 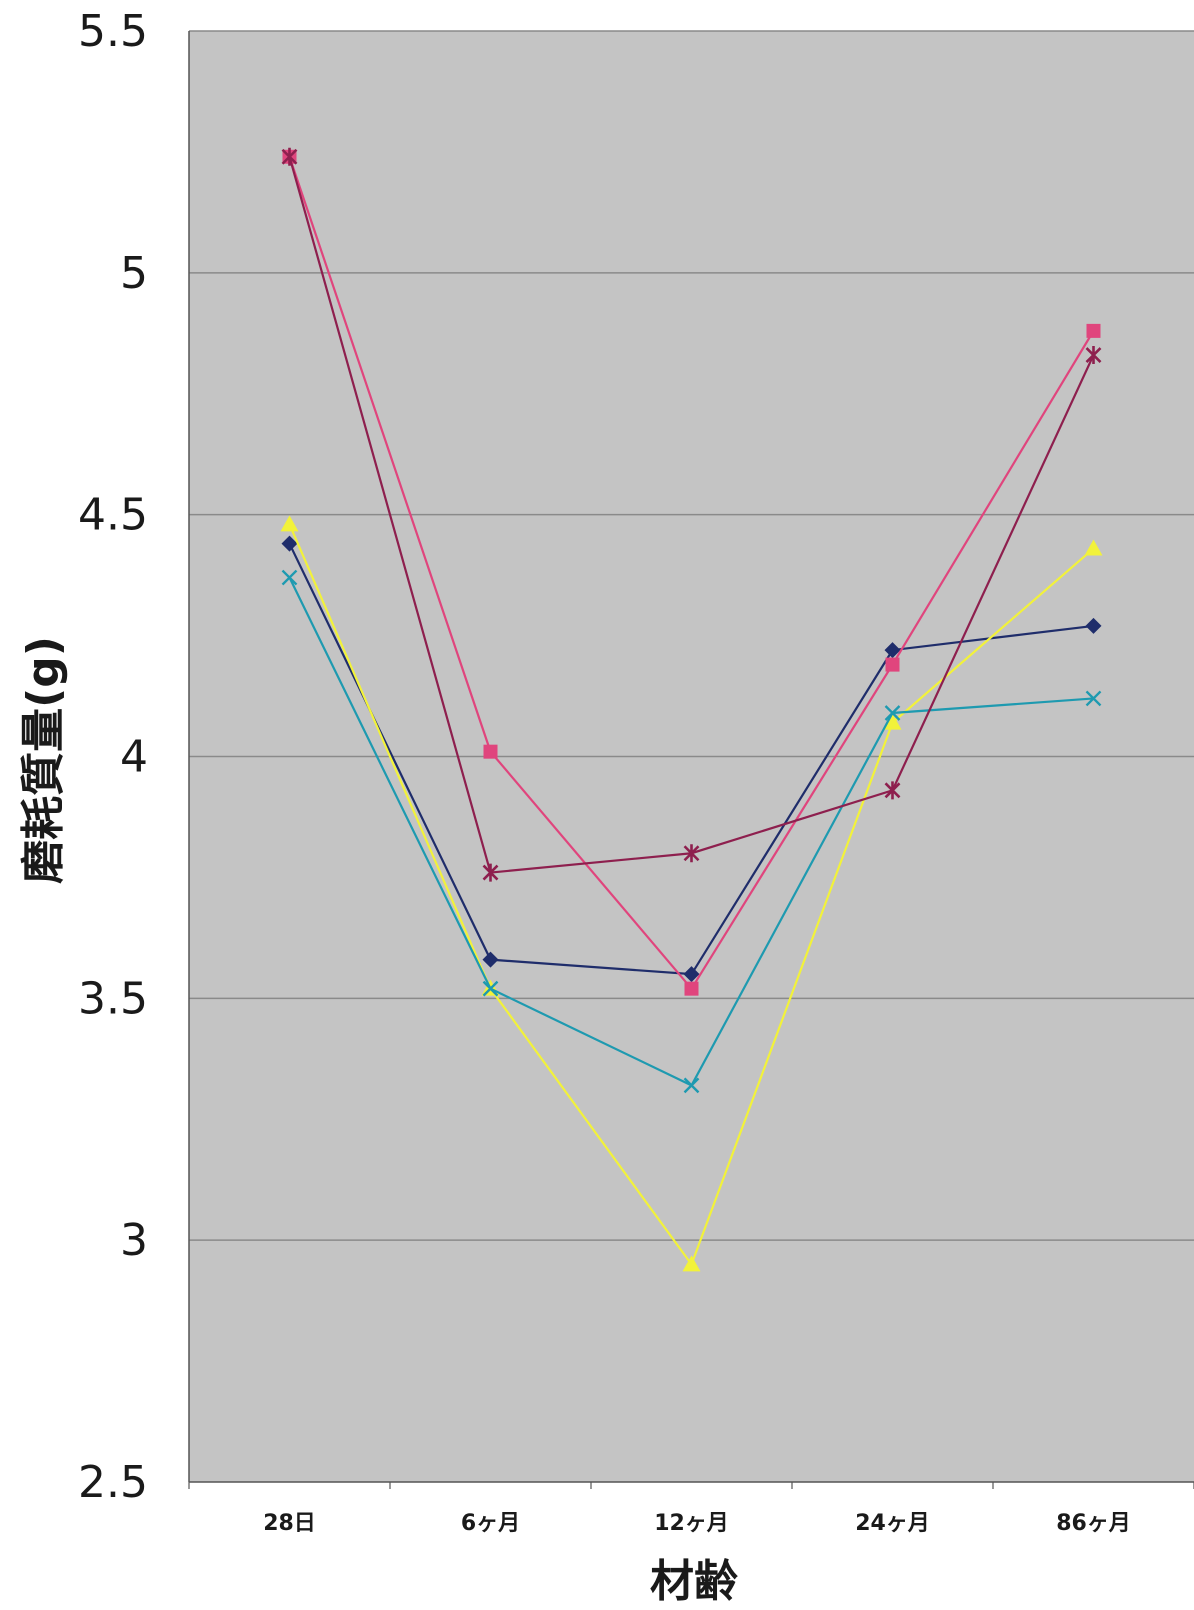 What do you see at coordinates (113, 515) in the screenshot?
I see `y-tick-label: 4.5` at bounding box center [113, 515].